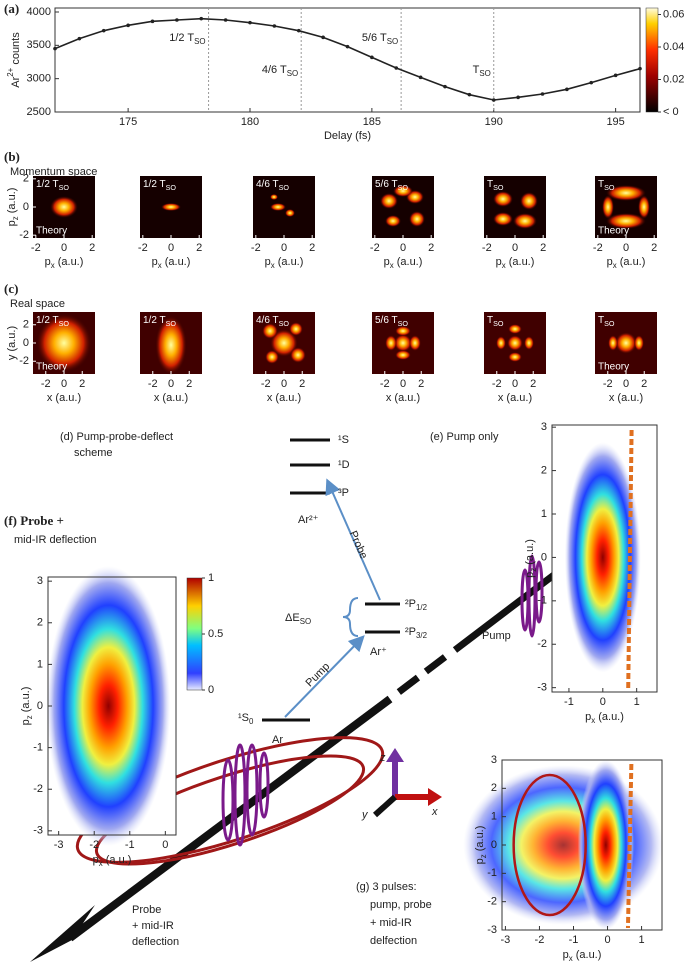 This screenshot has height=966, width=685. I want to click on tick-label: -1, so click(569, 702).